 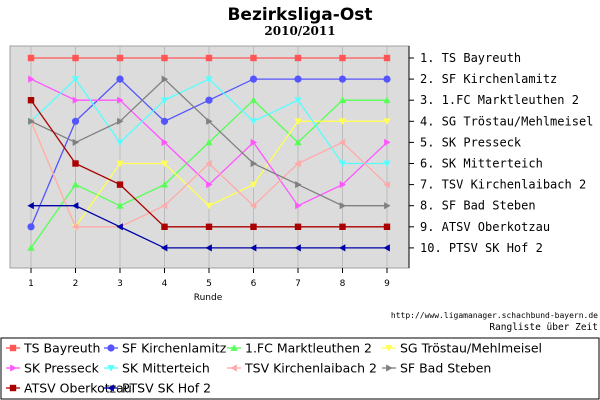 I want to click on chart-title: Bezirksliga-Ost, so click(x=299, y=15).